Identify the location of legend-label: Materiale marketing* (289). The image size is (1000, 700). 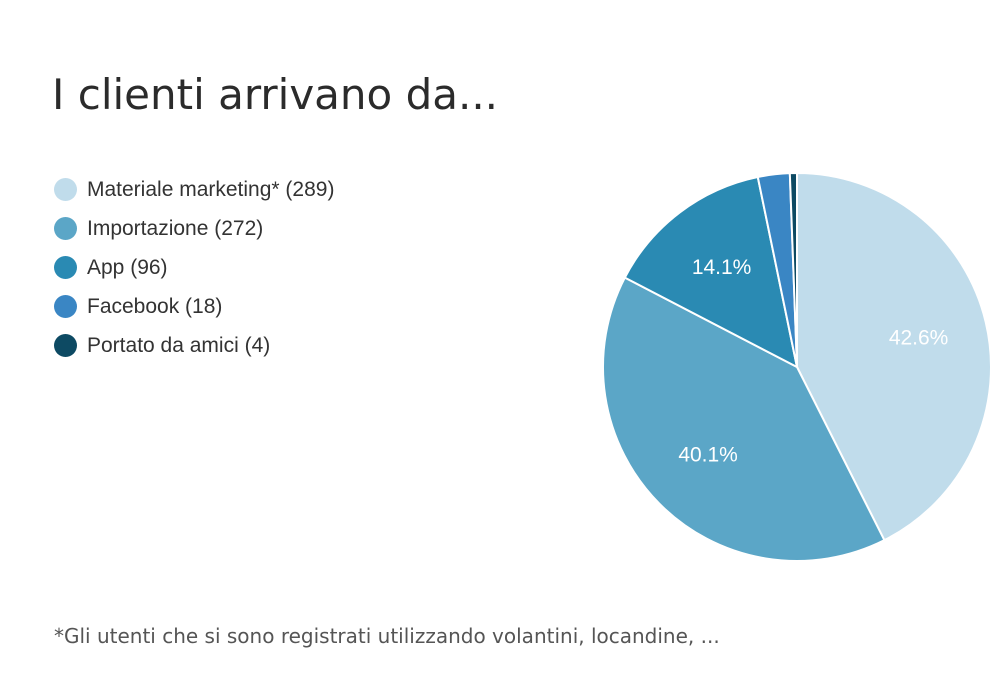
(211, 189).